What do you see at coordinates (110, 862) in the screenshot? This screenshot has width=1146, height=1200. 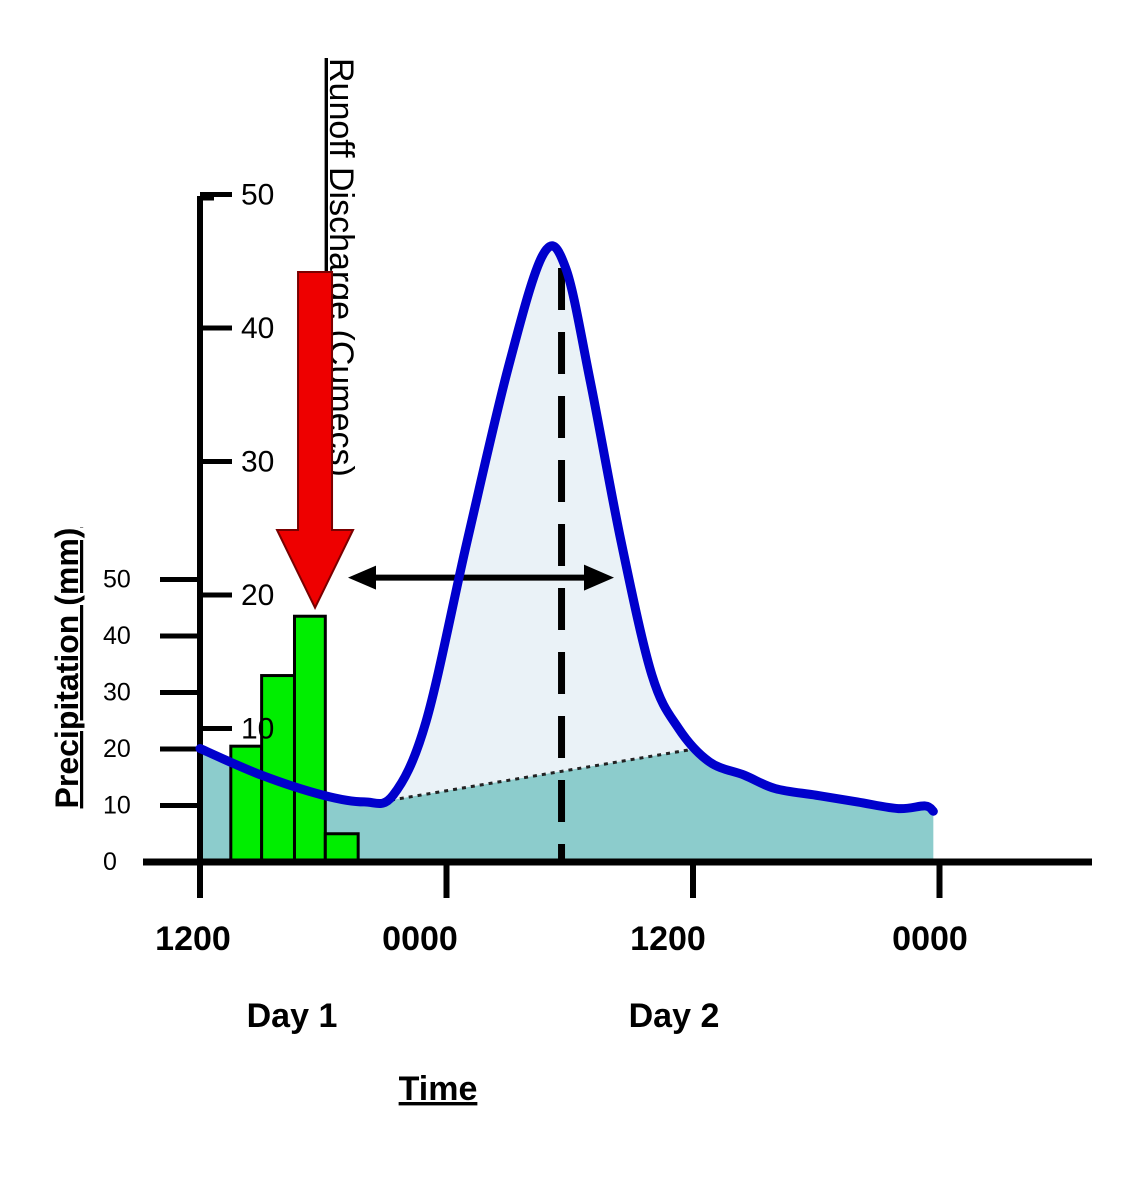 I see `precip-tick-label-0: 0` at bounding box center [110, 862].